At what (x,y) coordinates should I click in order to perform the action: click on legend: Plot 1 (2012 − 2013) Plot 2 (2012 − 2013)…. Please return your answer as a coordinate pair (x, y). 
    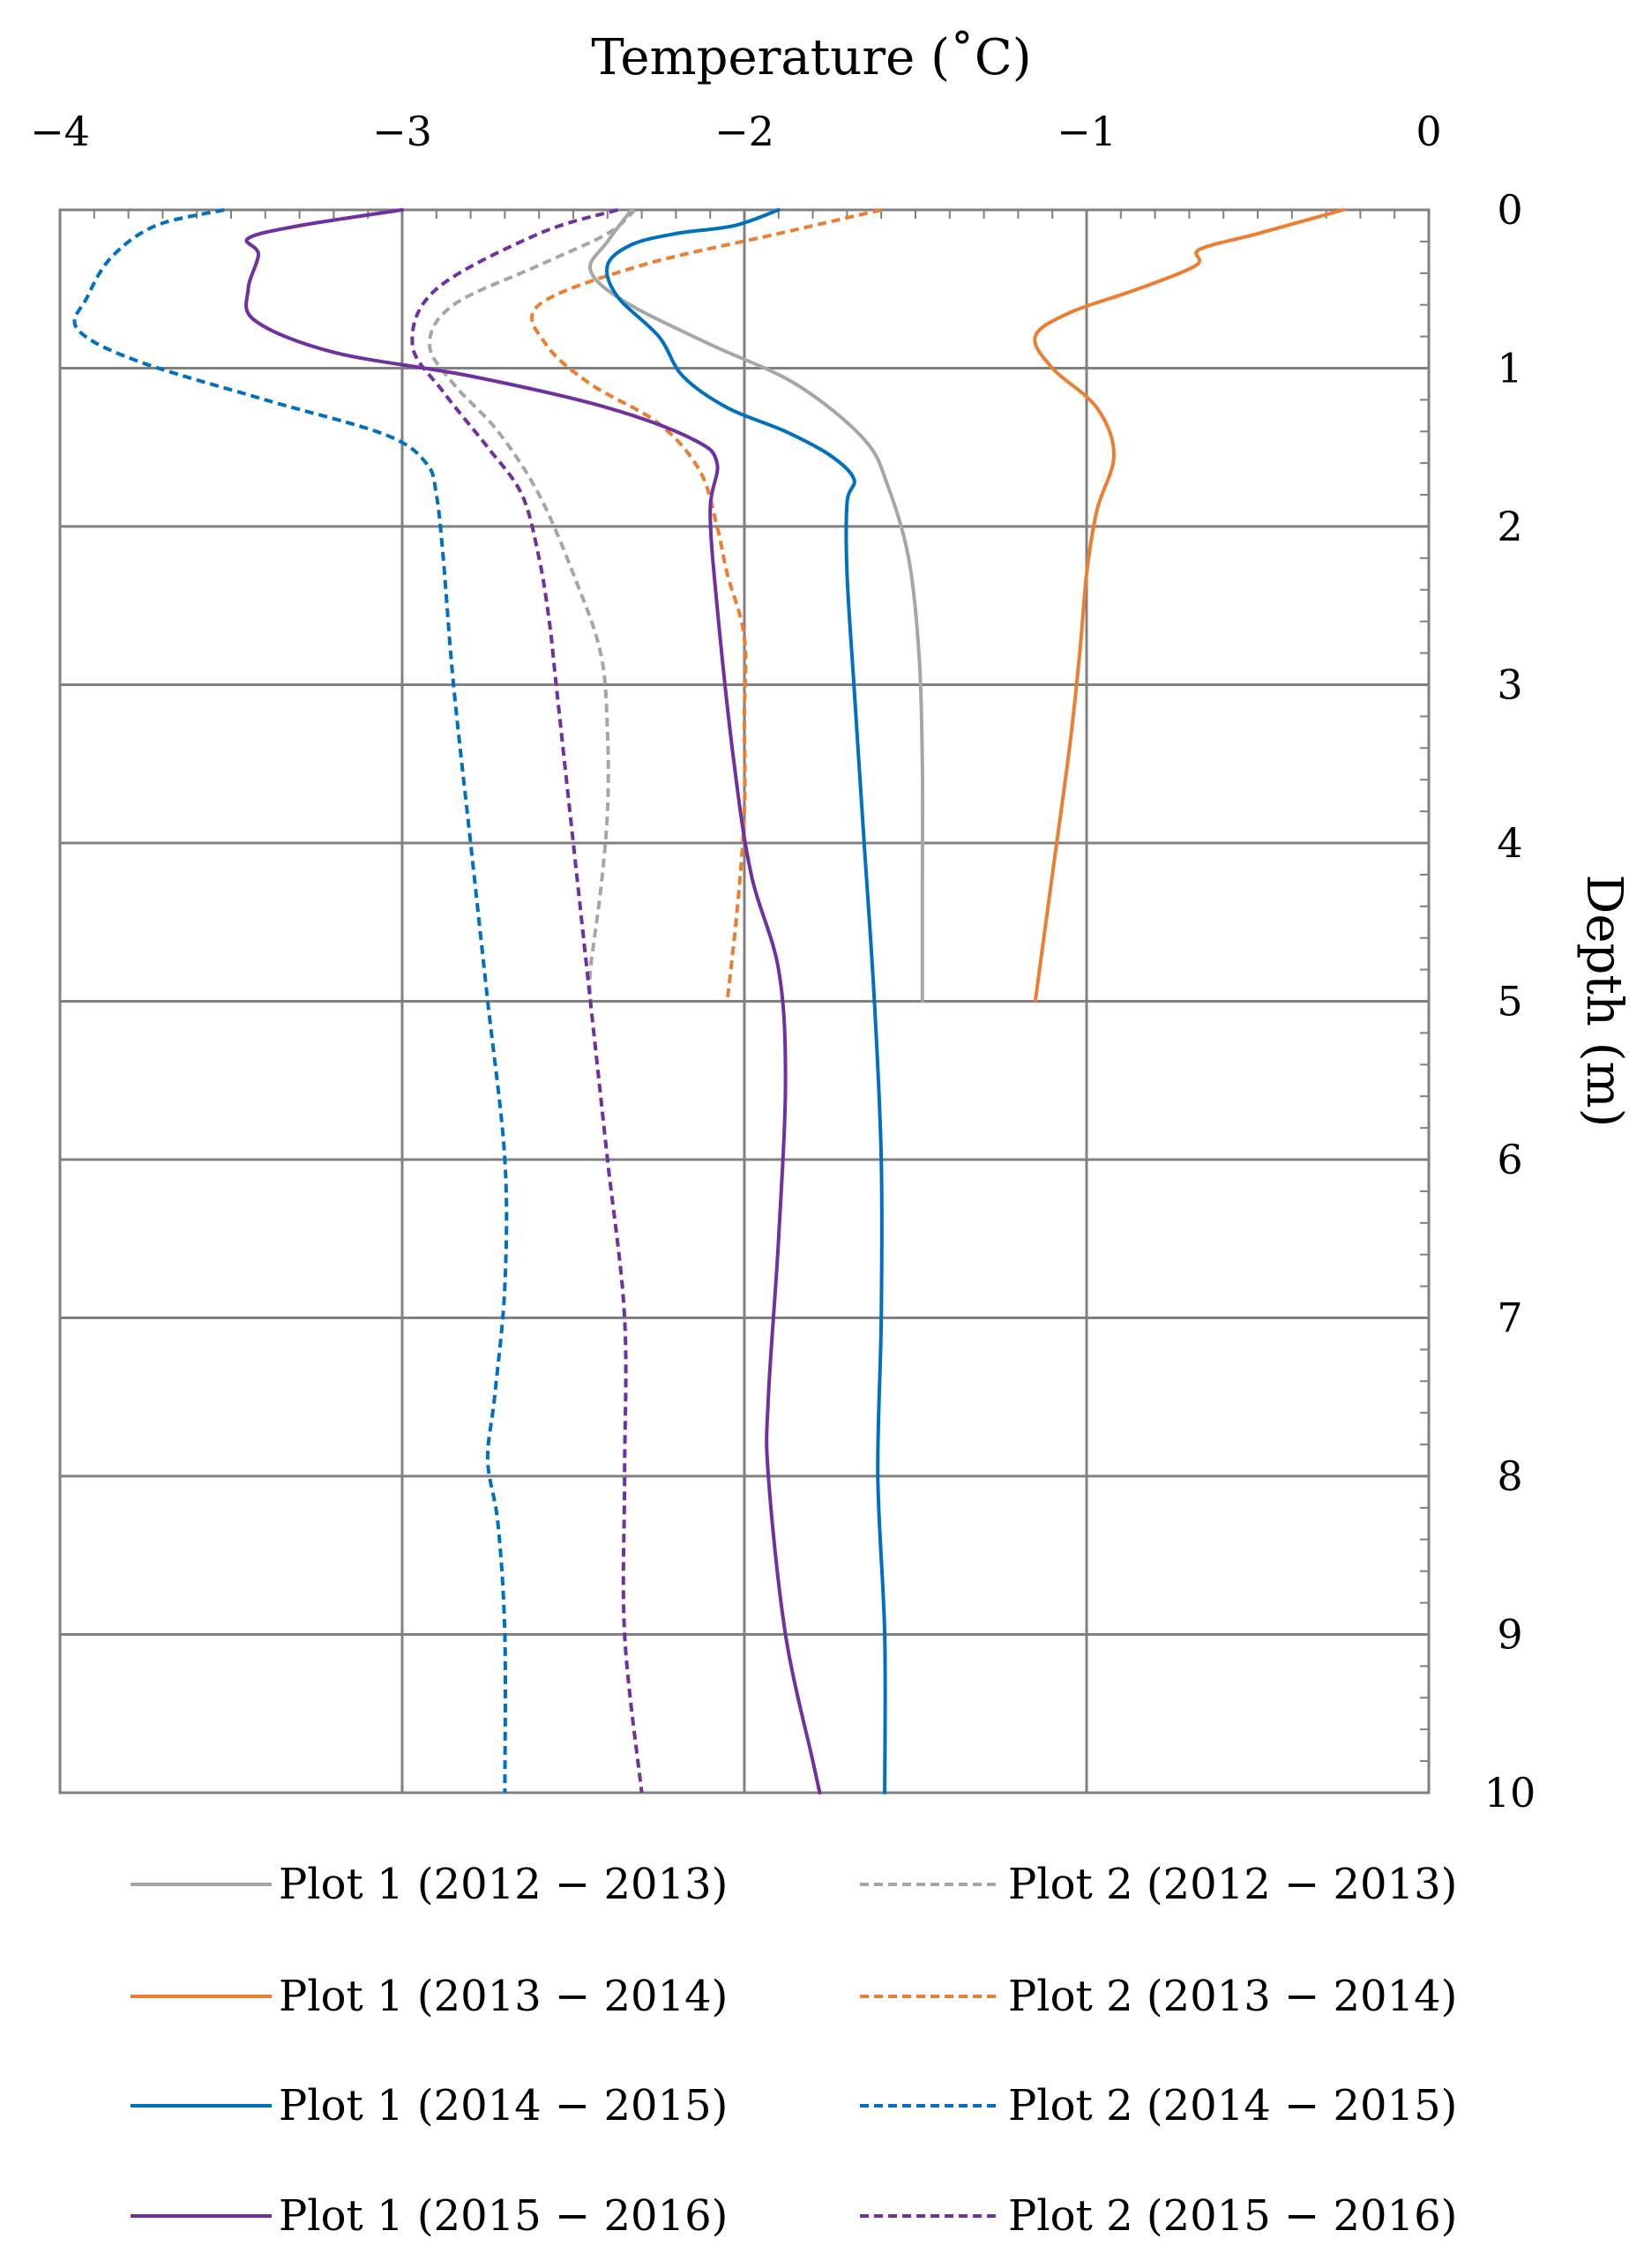
    Looking at the image, I should click on (794, 2050).